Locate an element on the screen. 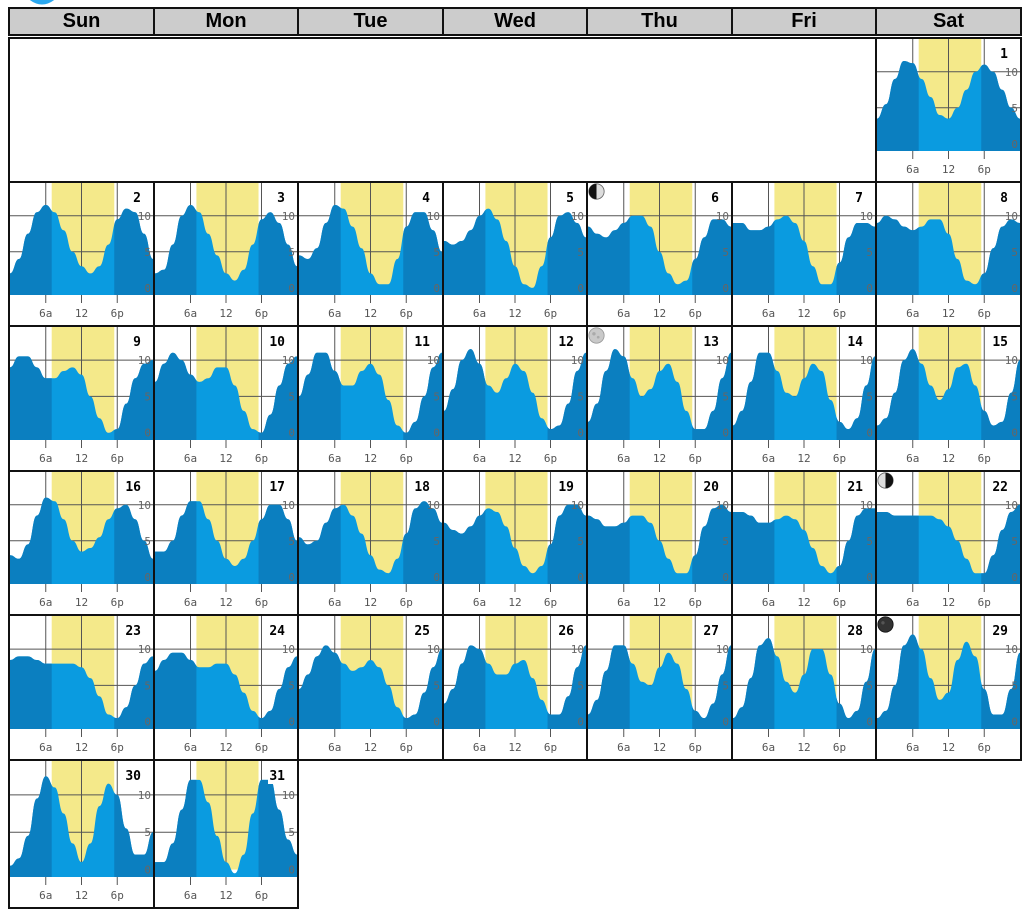 This screenshot has height=916, width=1024. day-cell-14: 10 5 0 6a 12 6p 14 is located at coordinates (804, 398).